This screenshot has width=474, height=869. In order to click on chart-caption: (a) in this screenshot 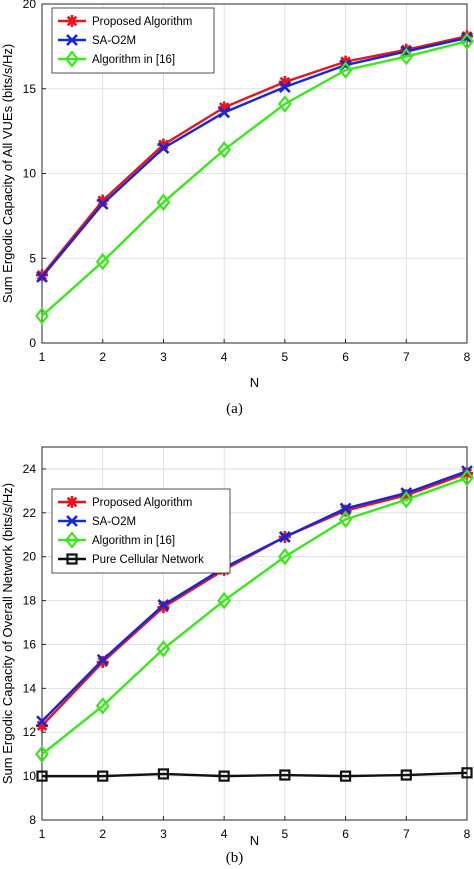, I will do `click(234, 409)`.